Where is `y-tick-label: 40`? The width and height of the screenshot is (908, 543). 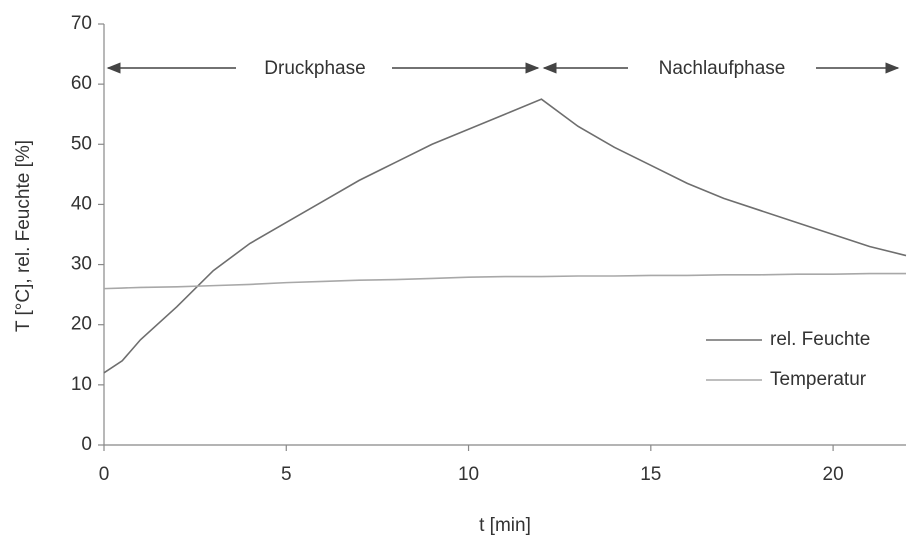
y-tick-label: 40 is located at coordinates (81, 203).